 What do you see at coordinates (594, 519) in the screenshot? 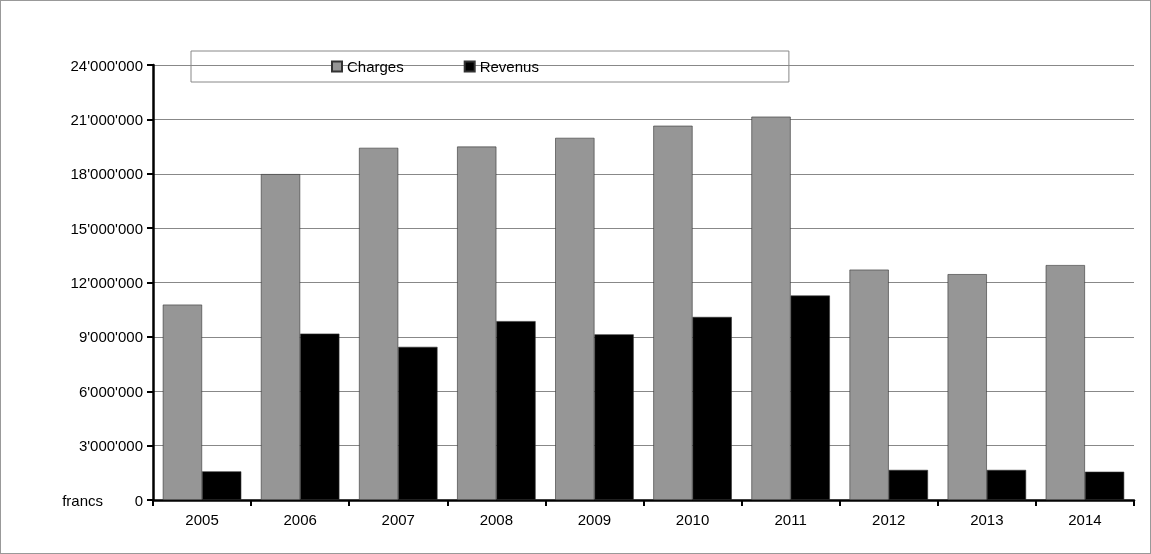
I see `x-tick-label: 2009` at bounding box center [594, 519].